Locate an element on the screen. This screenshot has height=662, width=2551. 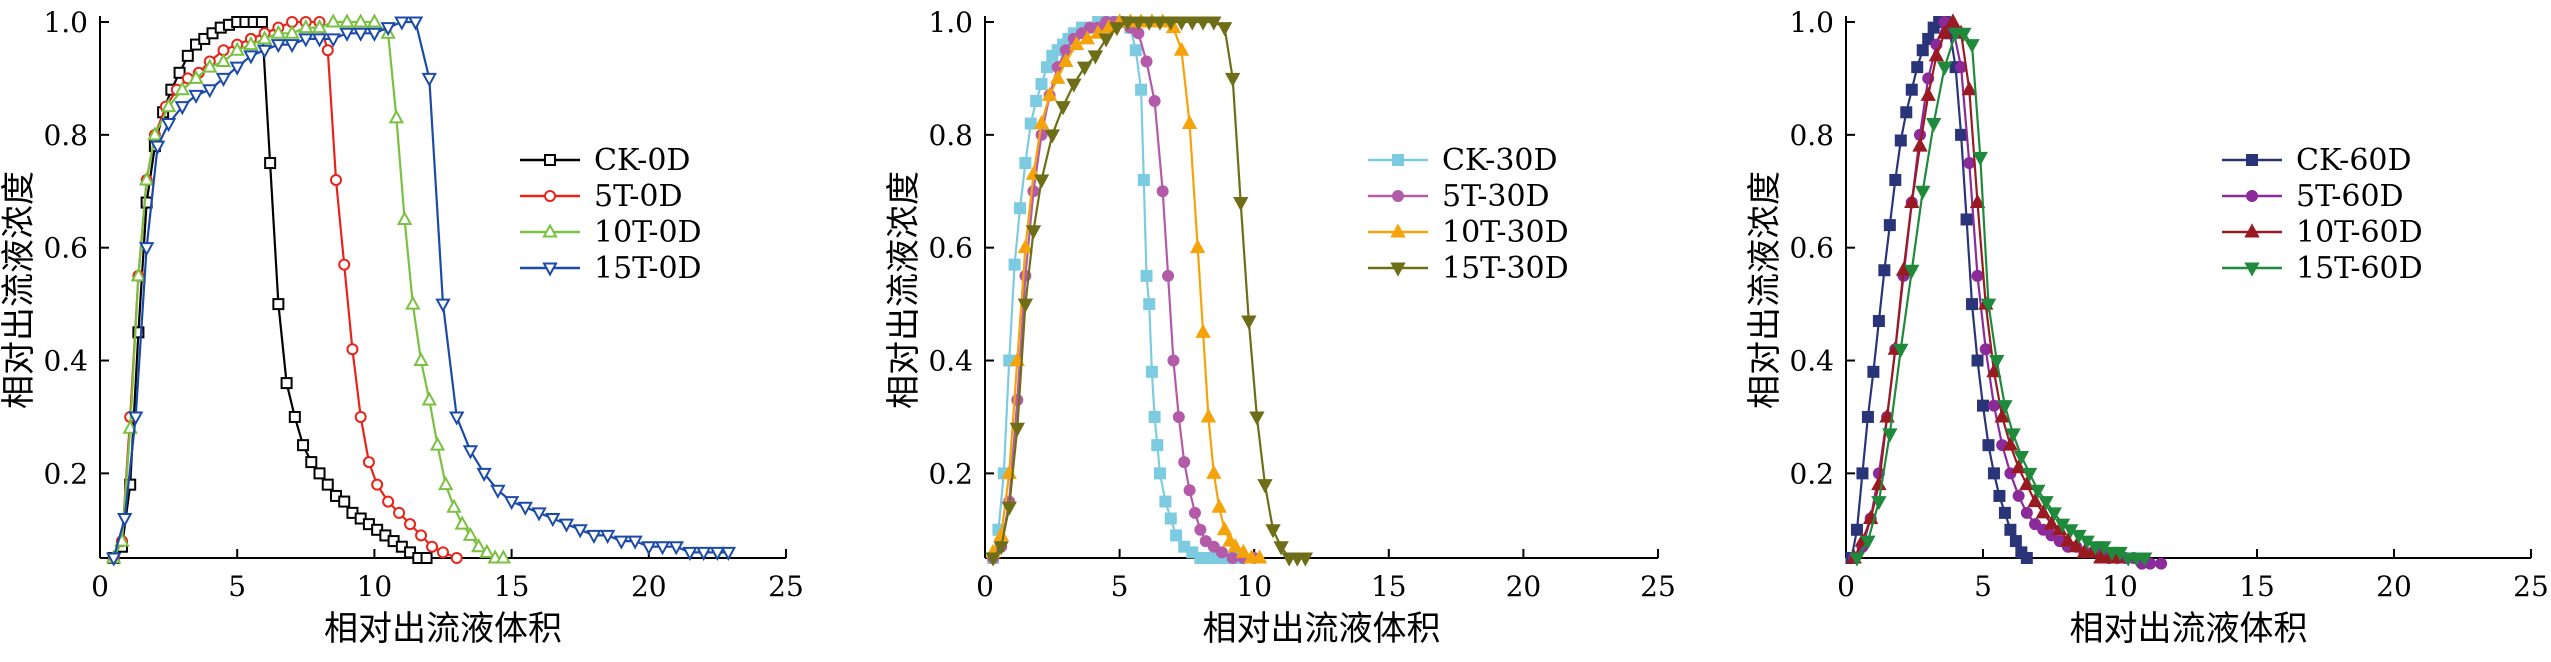
y-tick-label: 0.4 is located at coordinates (65, 361).